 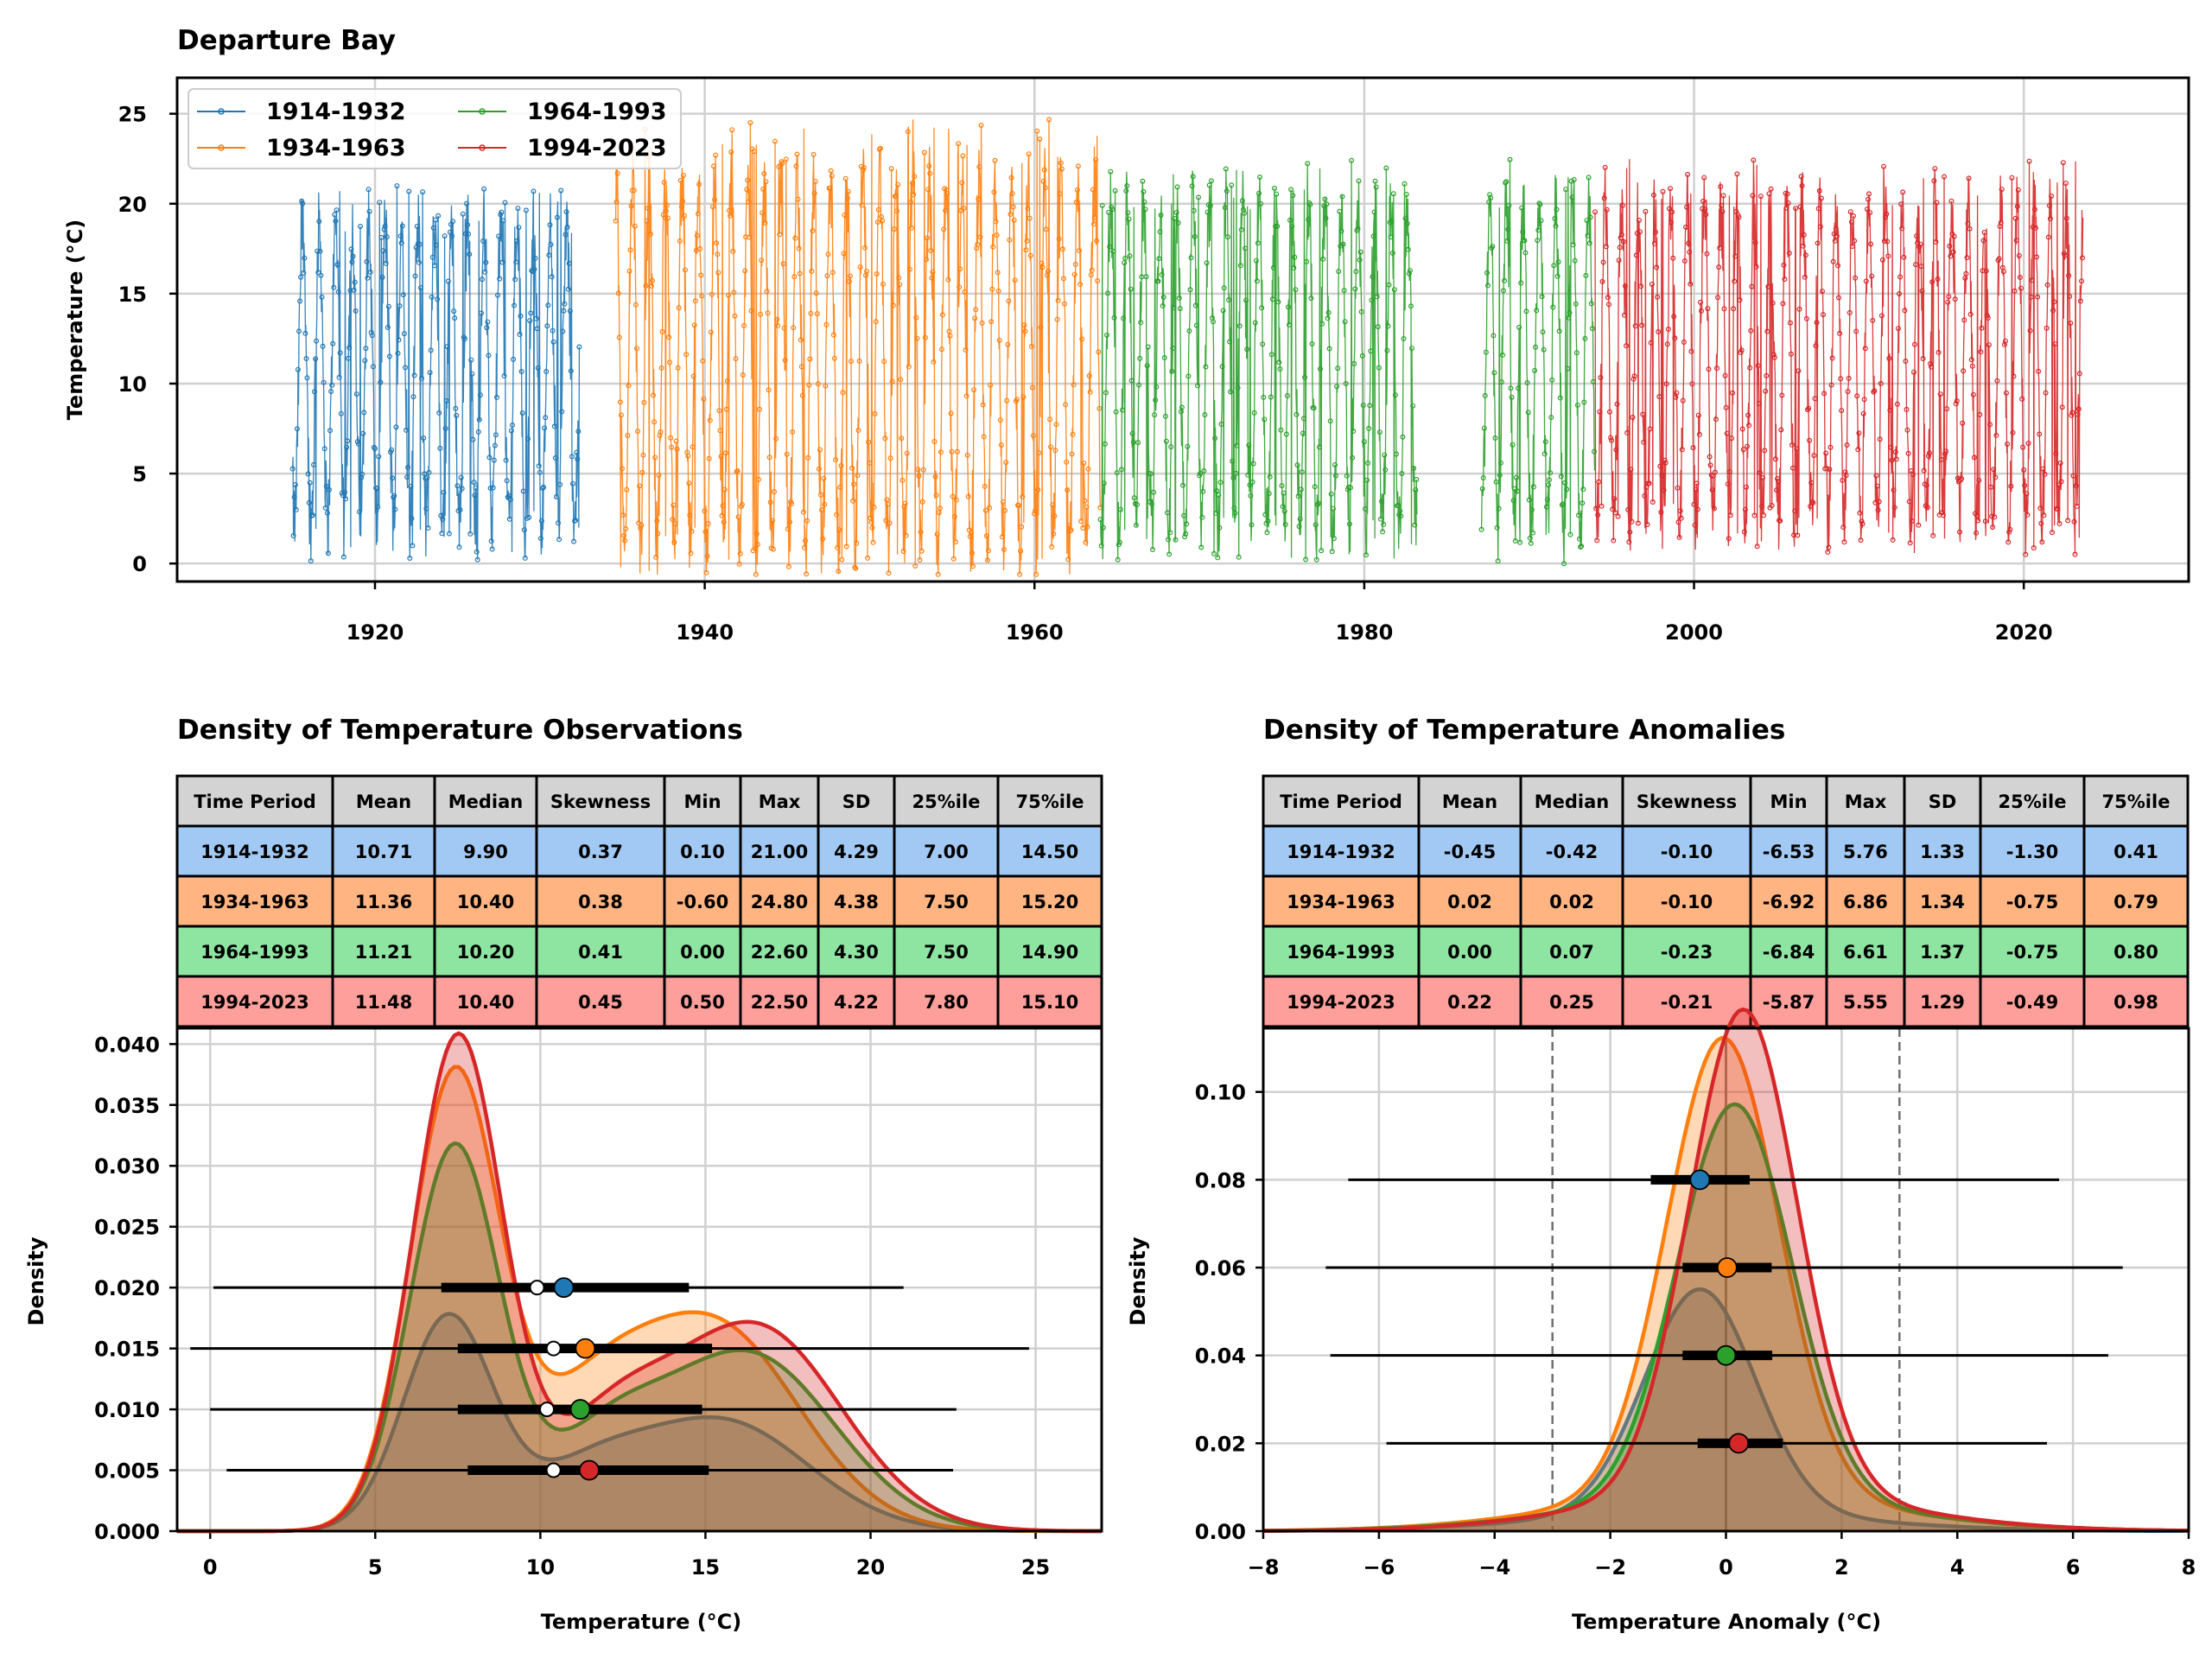 What do you see at coordinates (600, 1002) in the screenshot?
I see `table-cell-value: 0.45` at bounding box center [600, 1002].